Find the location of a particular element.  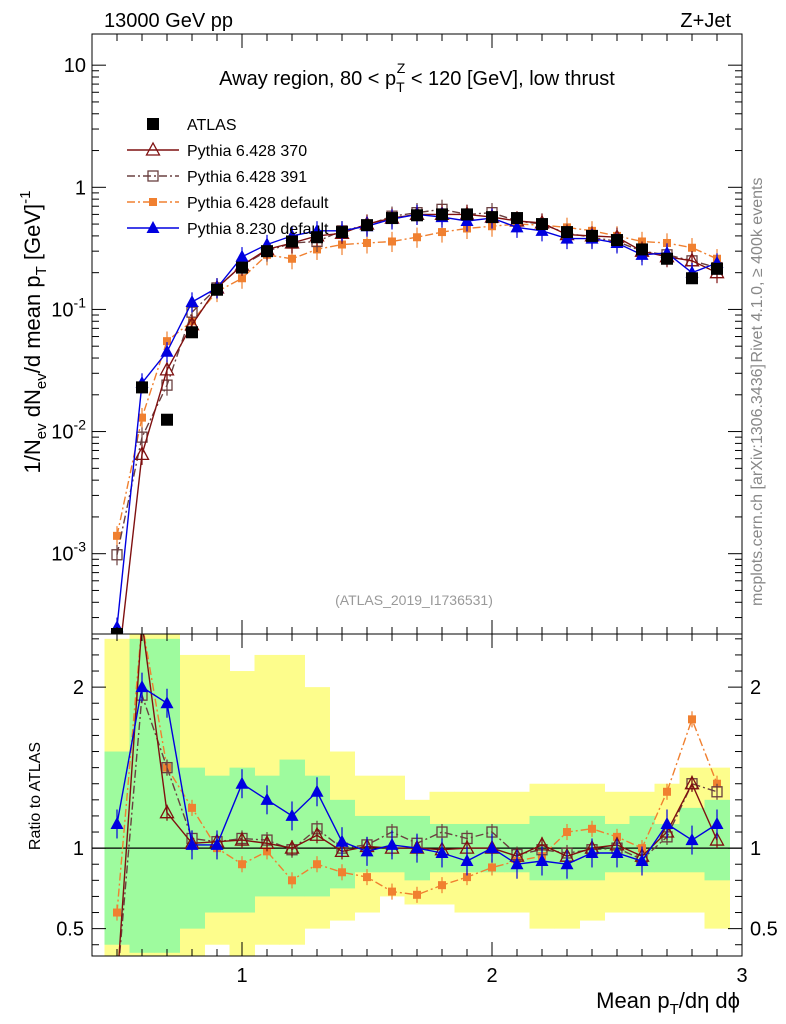

band-green-bin is located at coordinates (167, 795).